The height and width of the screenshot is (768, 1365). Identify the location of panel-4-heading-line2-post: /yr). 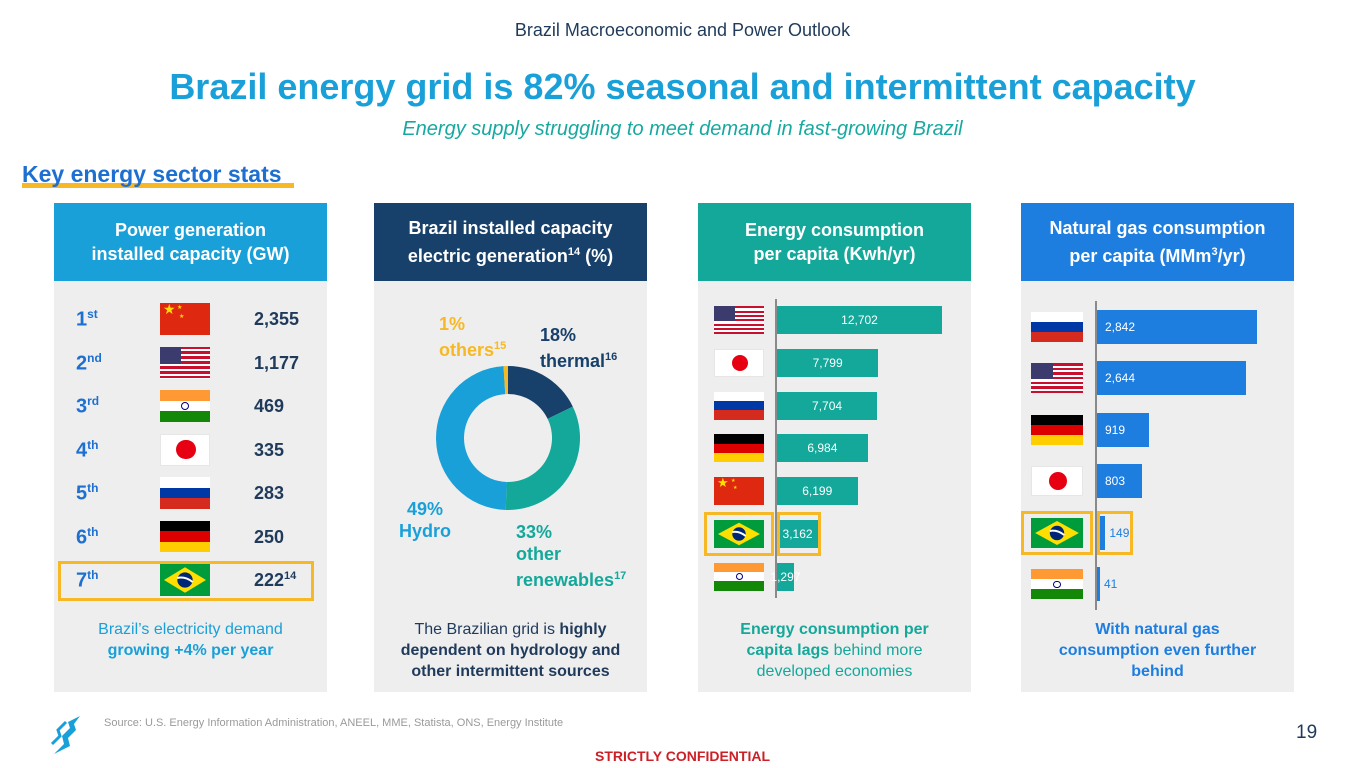
(1231, 256).